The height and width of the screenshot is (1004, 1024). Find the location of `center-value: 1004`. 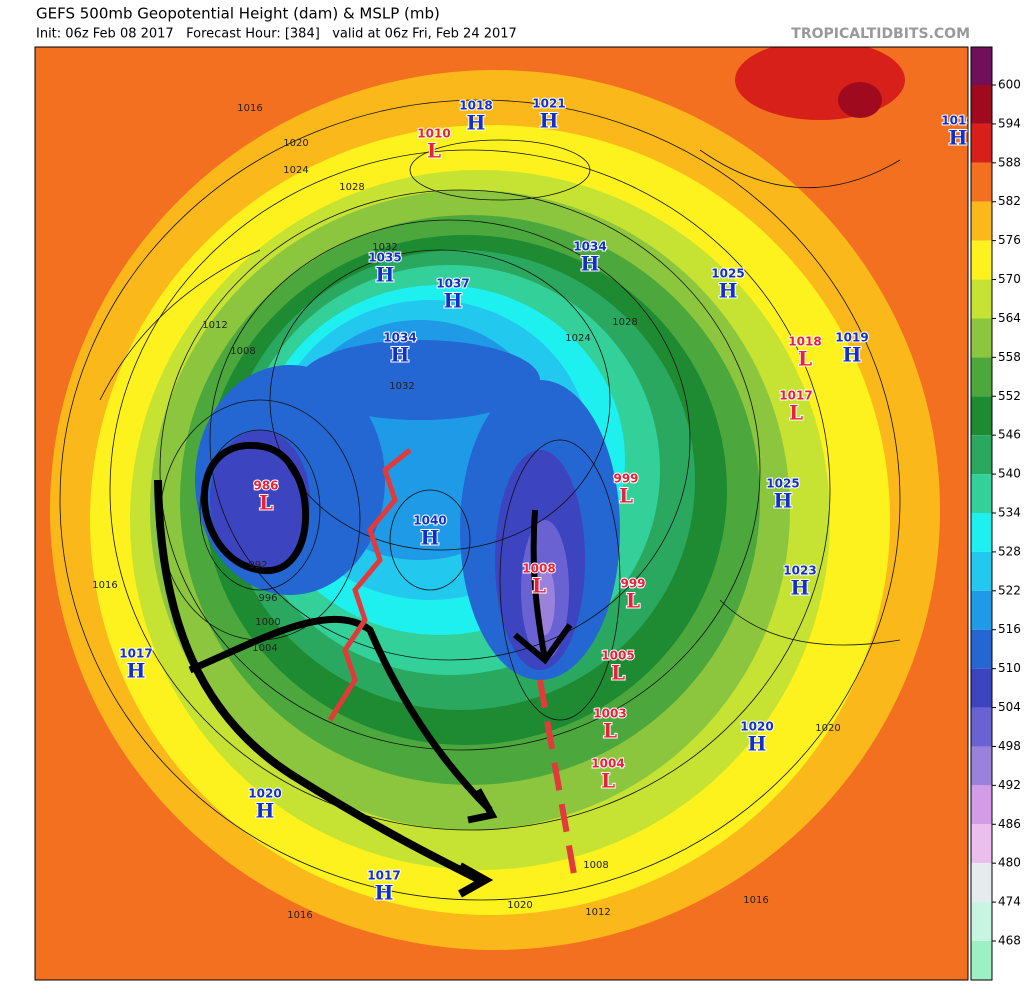

center-value: 1004 is located at coordinates (607, 764).